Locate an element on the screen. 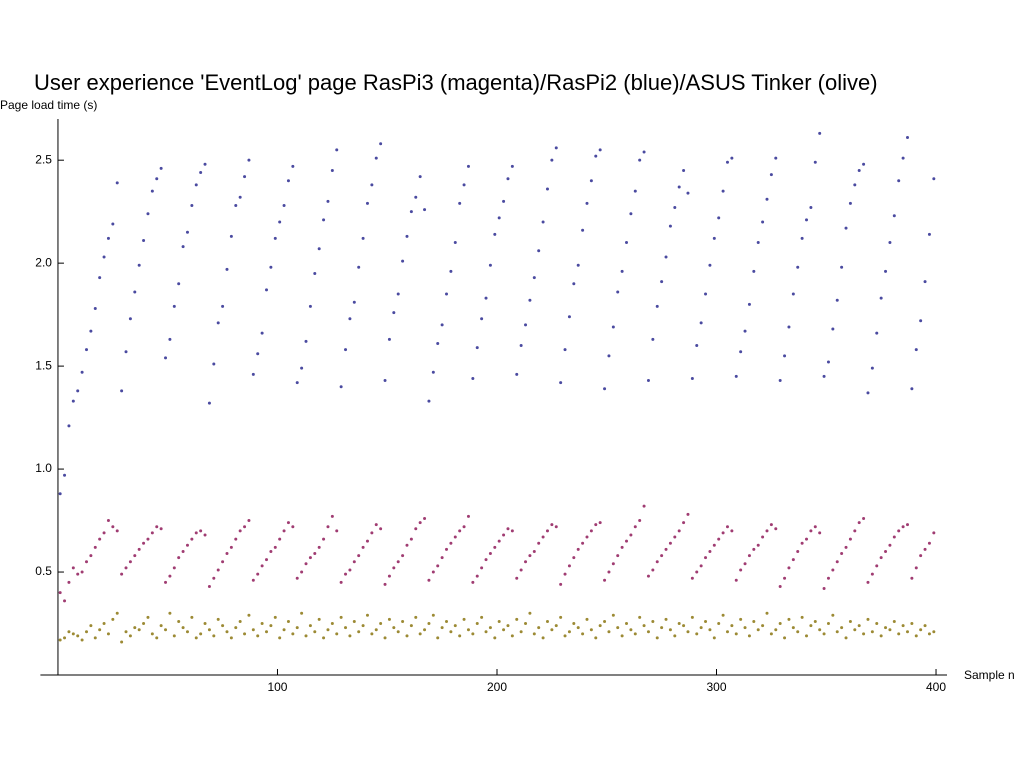 The image size is (1024, 768). y-axis-label: Page load time (s) is located at coordinates (48, 105).